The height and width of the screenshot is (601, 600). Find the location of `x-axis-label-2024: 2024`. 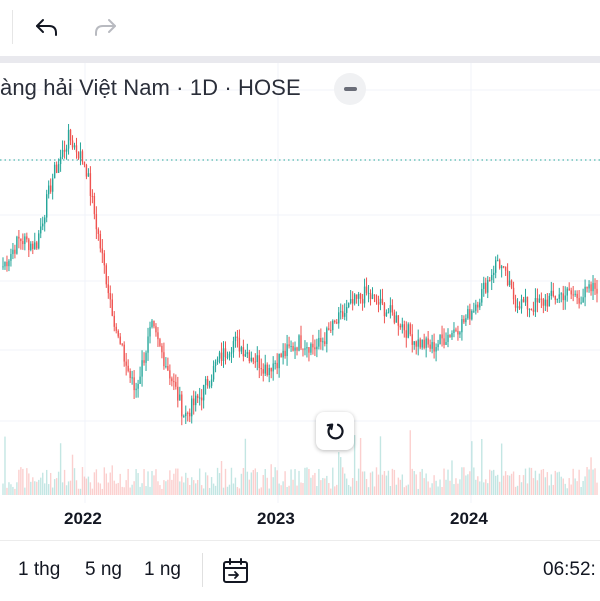

x-axis-label-2024: 2024 is located at coordinates (469, 518).